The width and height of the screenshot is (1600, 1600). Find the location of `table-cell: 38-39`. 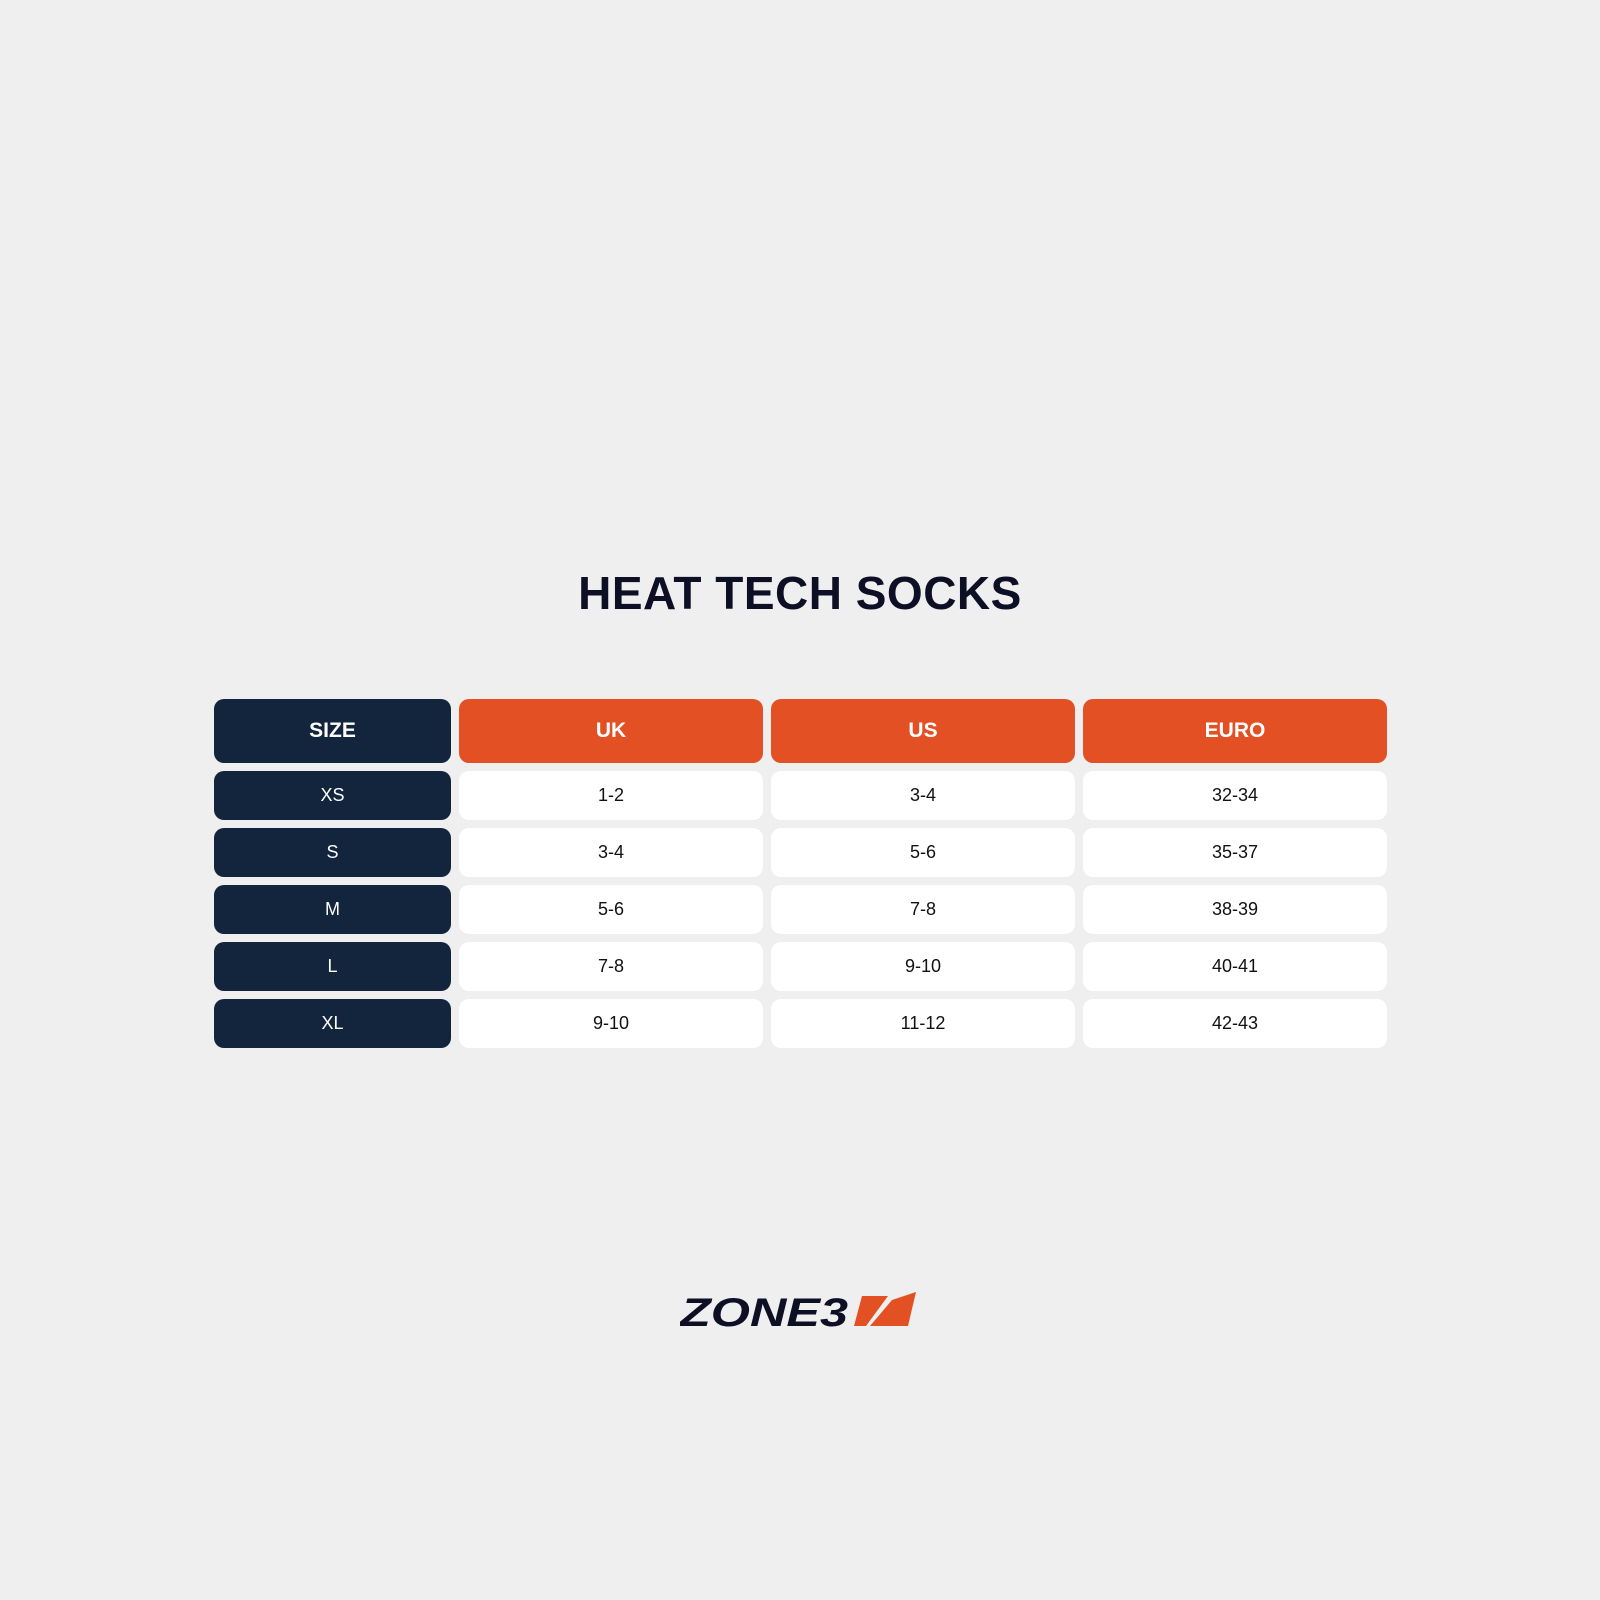

table-cell: 38-39 is located at coordinates (1235, 909).